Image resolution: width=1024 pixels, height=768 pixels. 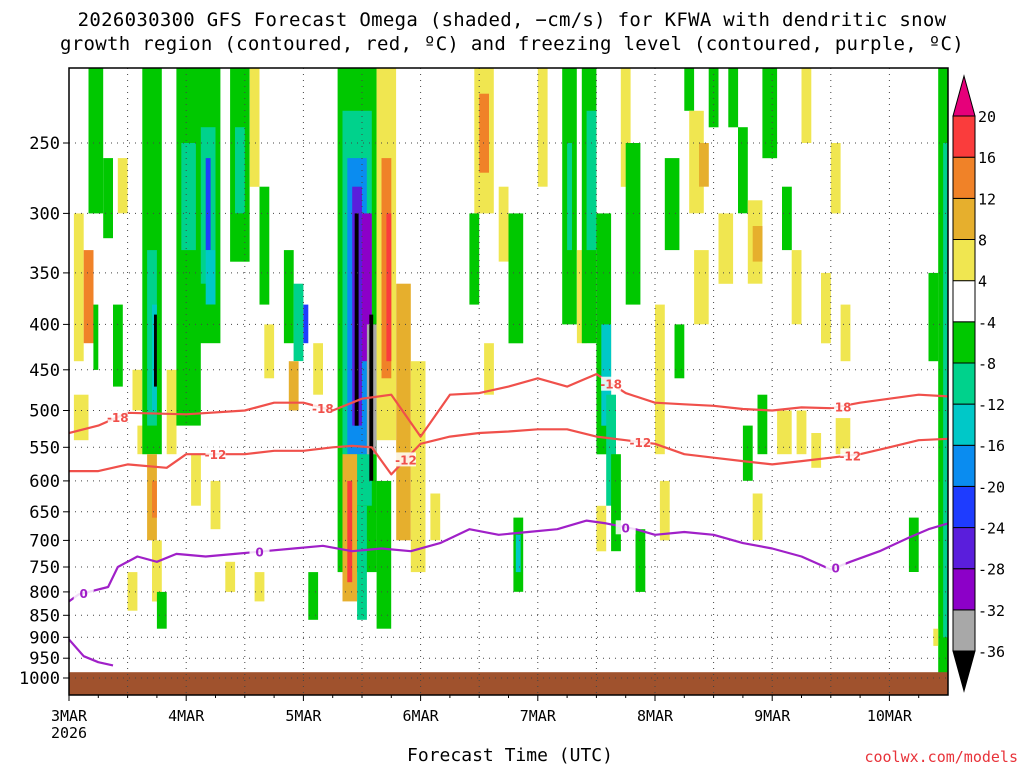 I want to click on colorbar-tick-label: 4, so click(x=982, y=282).